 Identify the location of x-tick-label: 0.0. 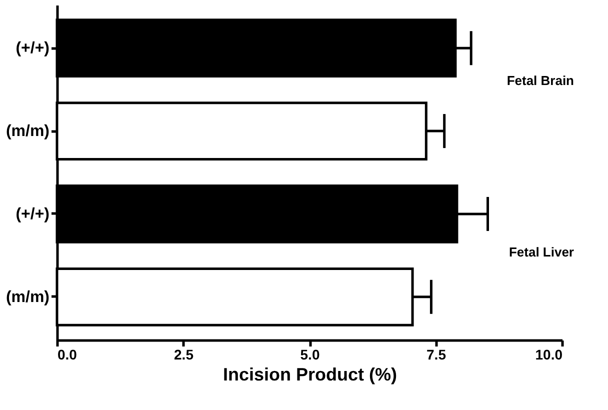
(68, 354).